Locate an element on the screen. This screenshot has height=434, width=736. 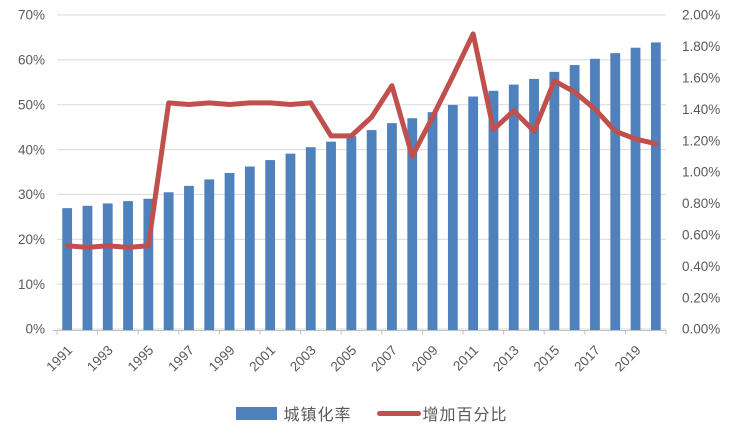
right-axis-tick-label: 0.80% is located at coordinates (701, 203).